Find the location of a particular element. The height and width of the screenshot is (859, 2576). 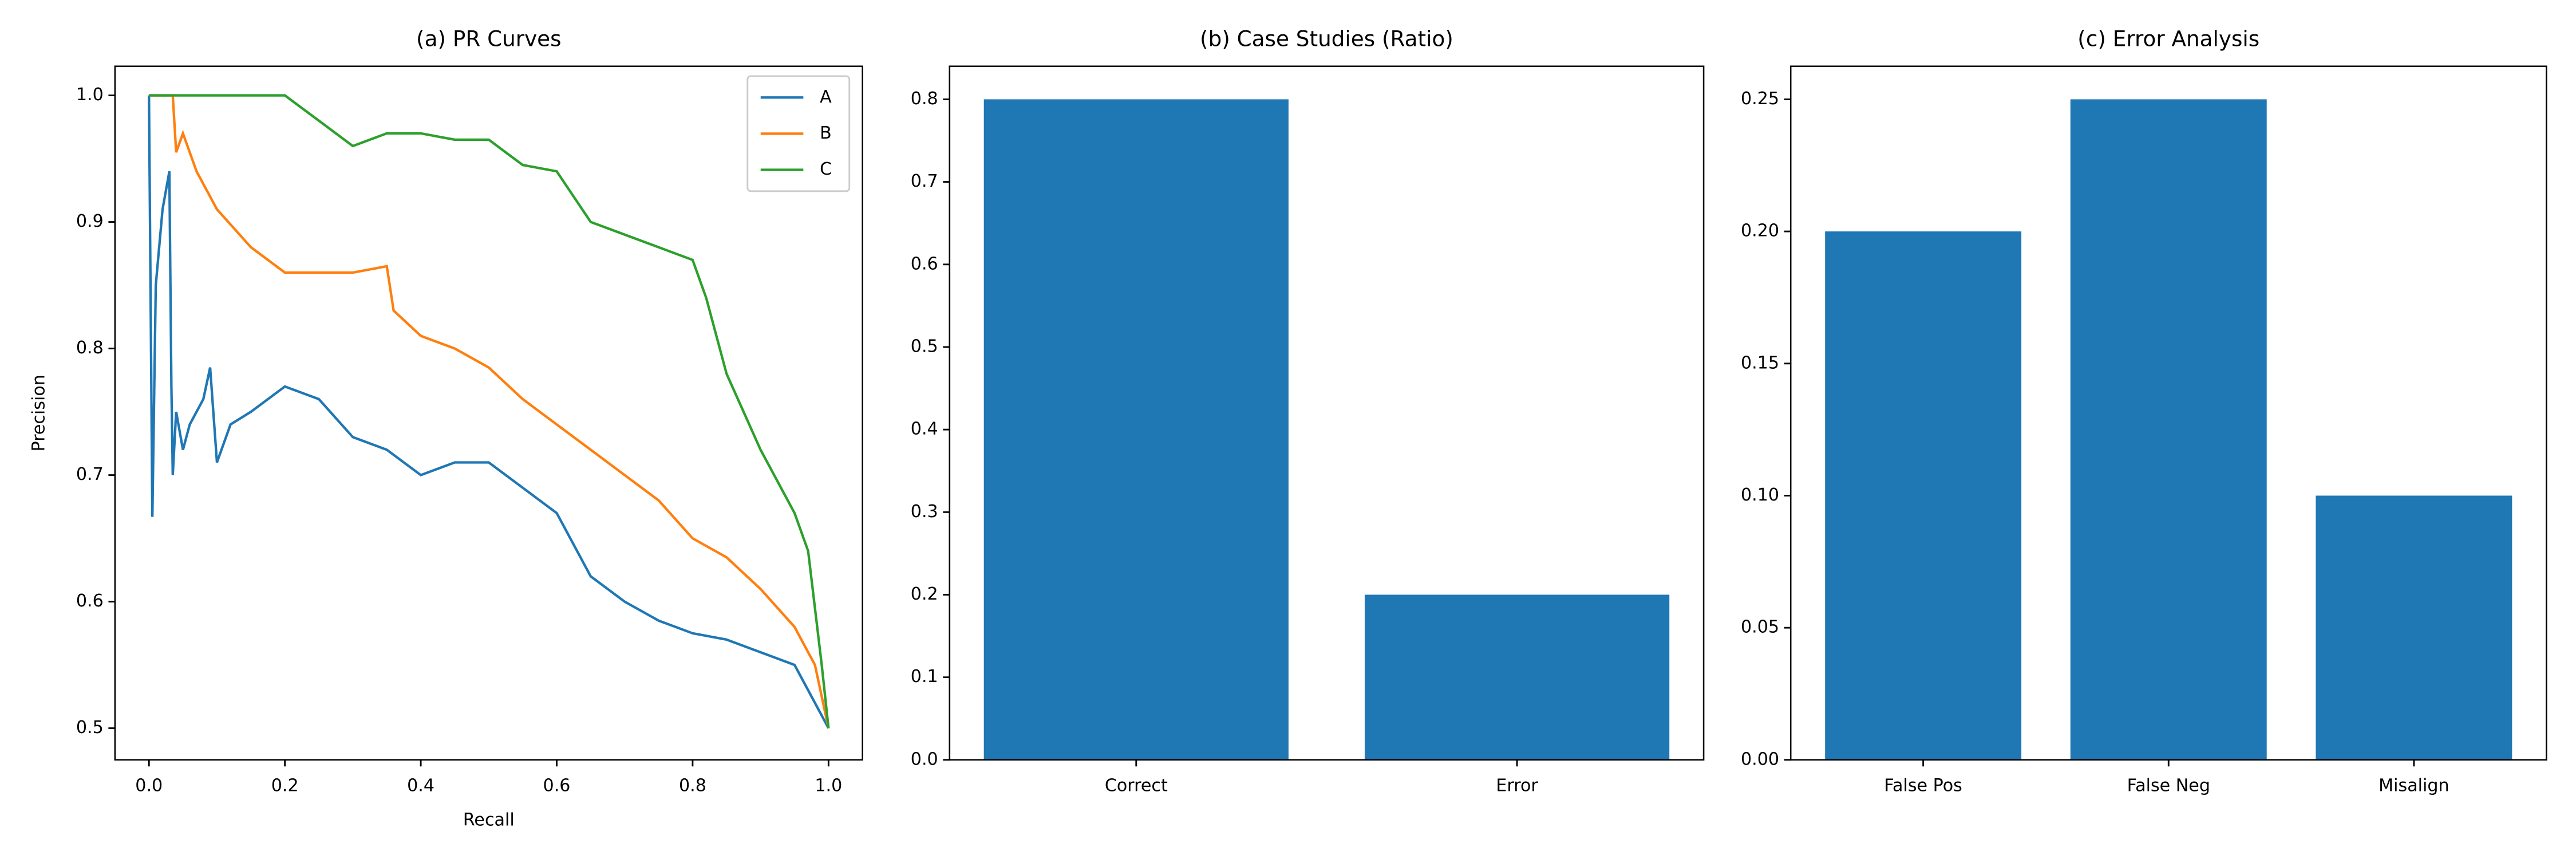

x-axis-label: Recall is located at coordinates (489, 820).